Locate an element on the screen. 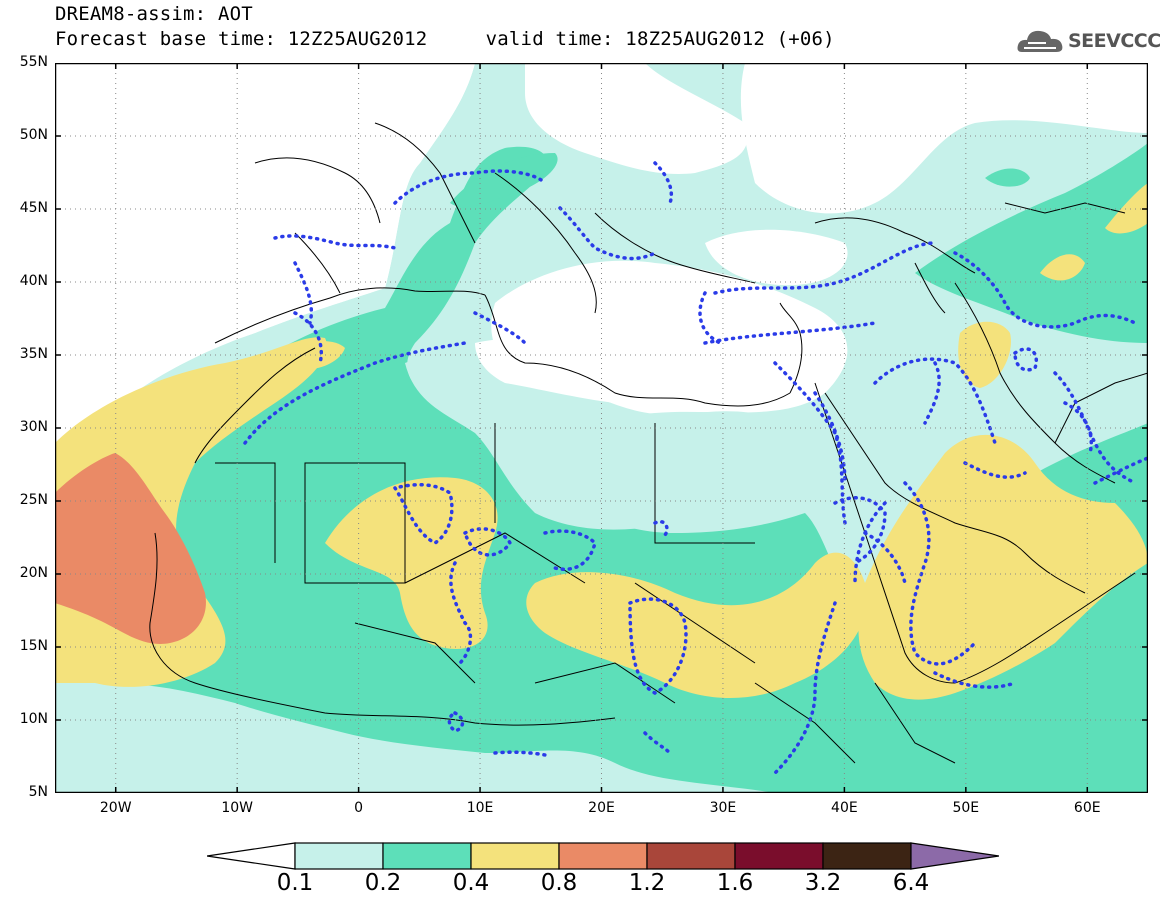 The width and height of the screenshot is (1165, 905). clear-region-levant is located at coordinates (630, 375).